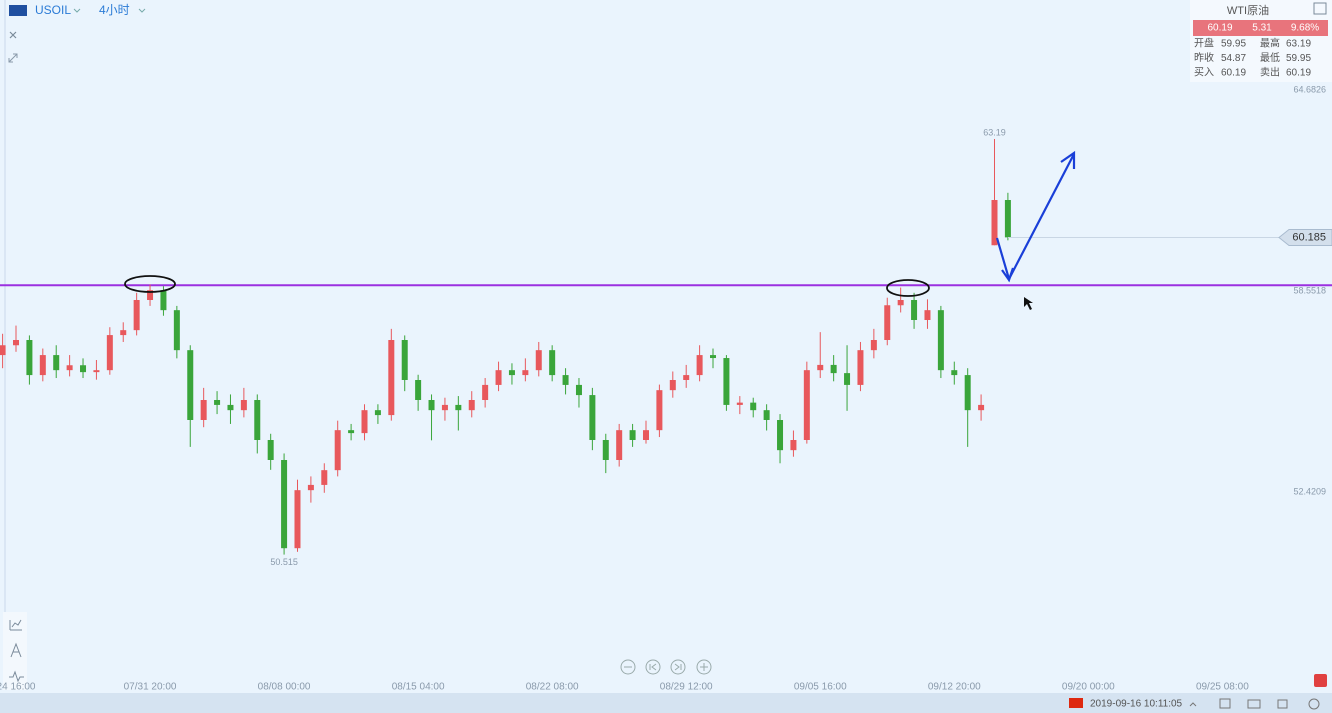 The width and height of the screenshot is (1332, 713). Describe the element at coordinates (1222, 687) in the screenshot. I see `x-tick-label: 09/25 08:00` at that location.